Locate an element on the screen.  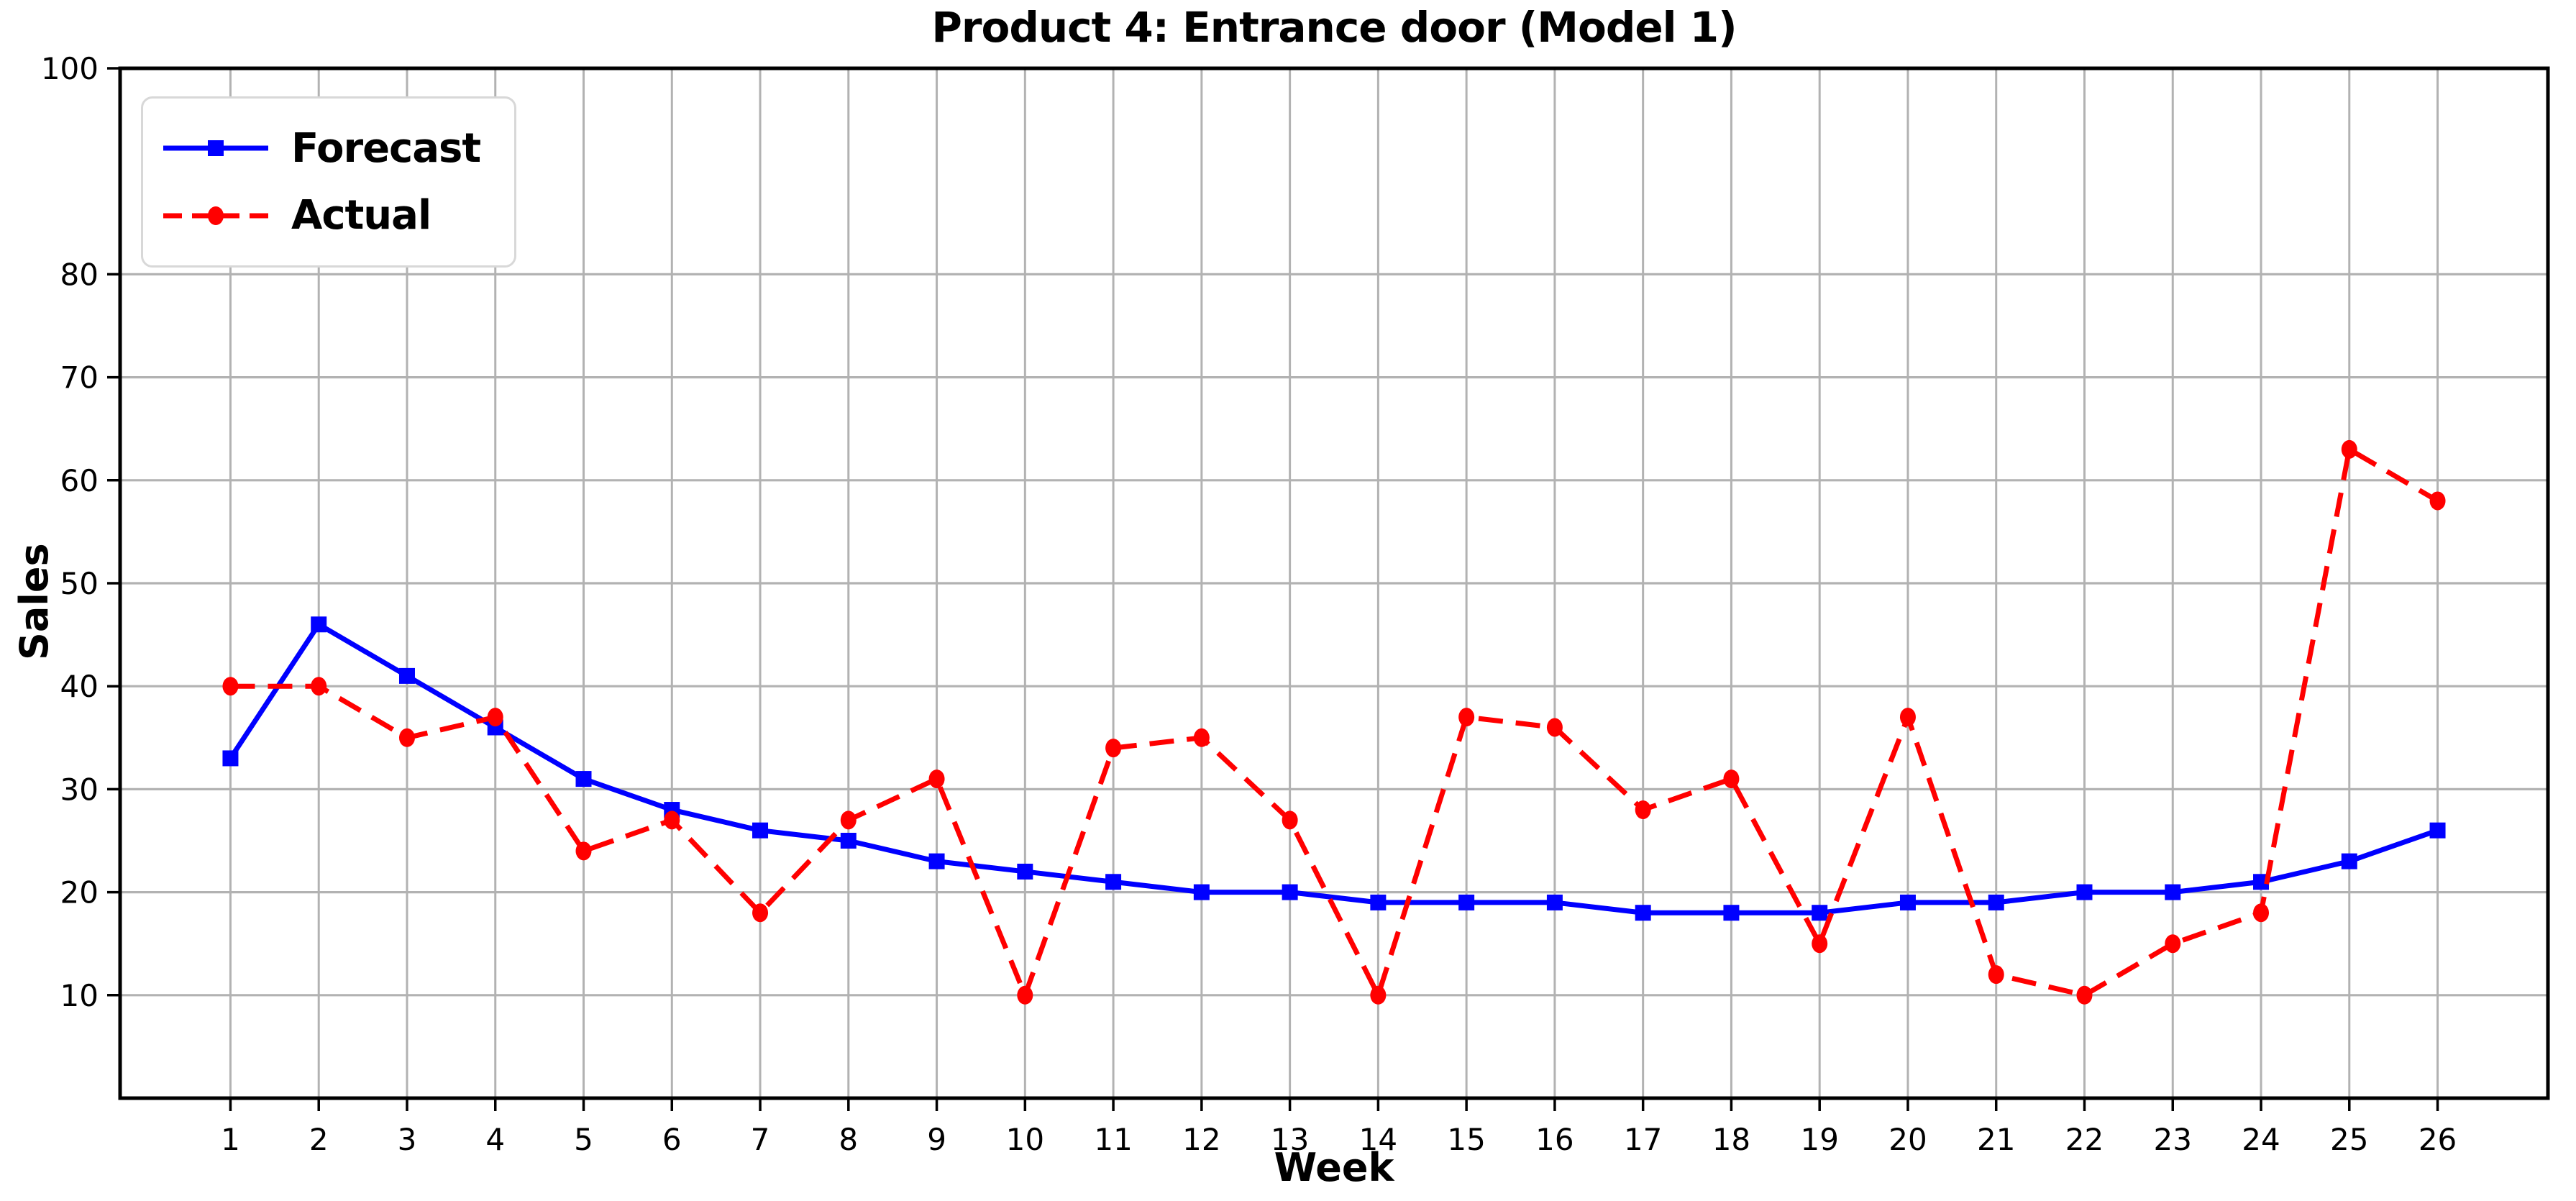
y-tick-label: 40 is located at coordinates (79, 686).